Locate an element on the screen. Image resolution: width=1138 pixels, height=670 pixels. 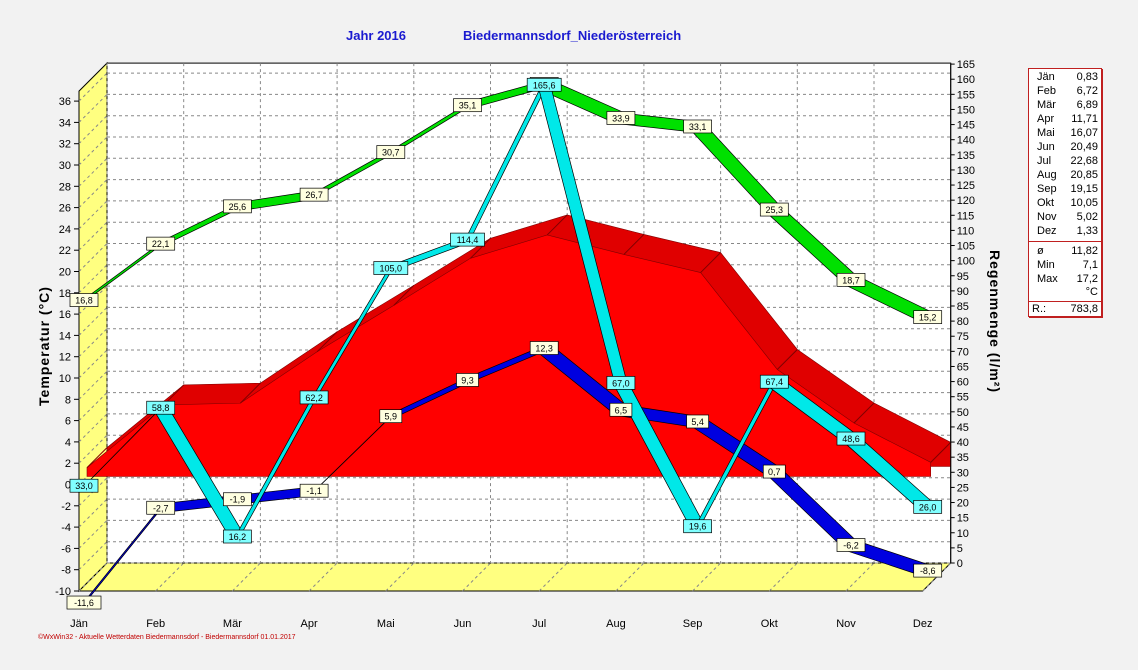
max-temperature-label: 25,6 is located at coordinates (238, 207).